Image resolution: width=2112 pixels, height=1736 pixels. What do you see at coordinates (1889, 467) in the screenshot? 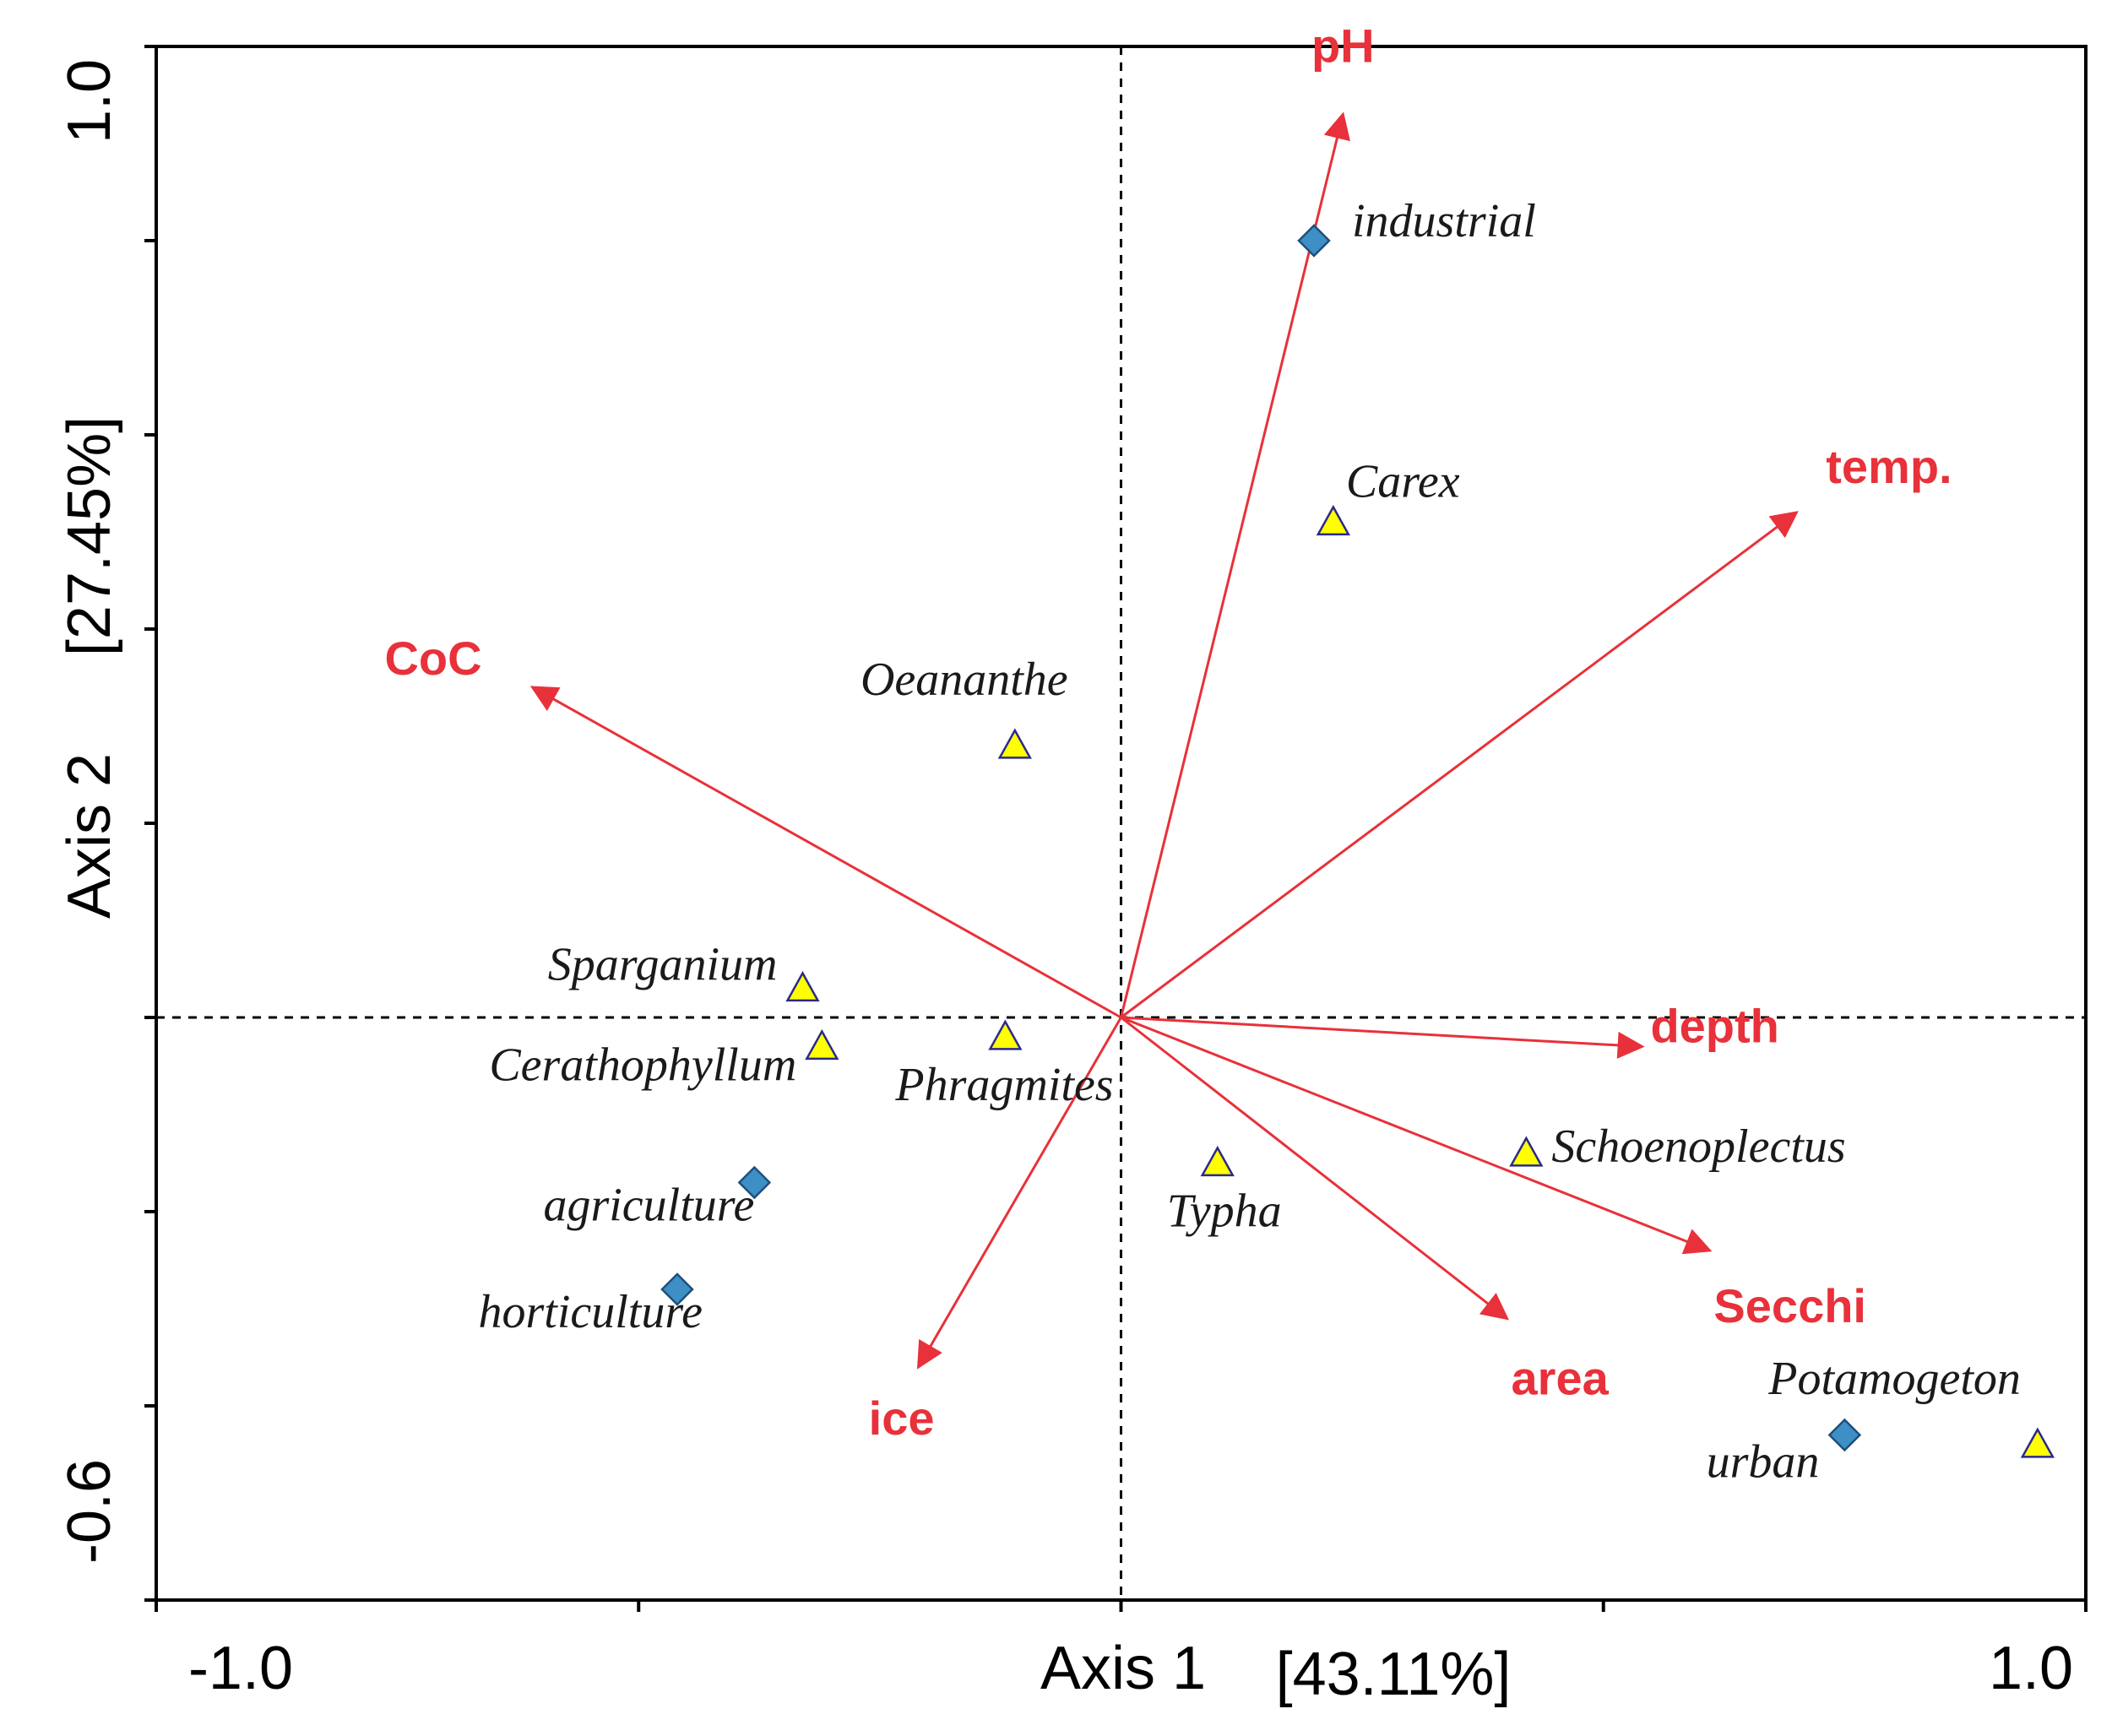
I see `arrow-label-temp: temp.` at bounding box center [1889, 467].